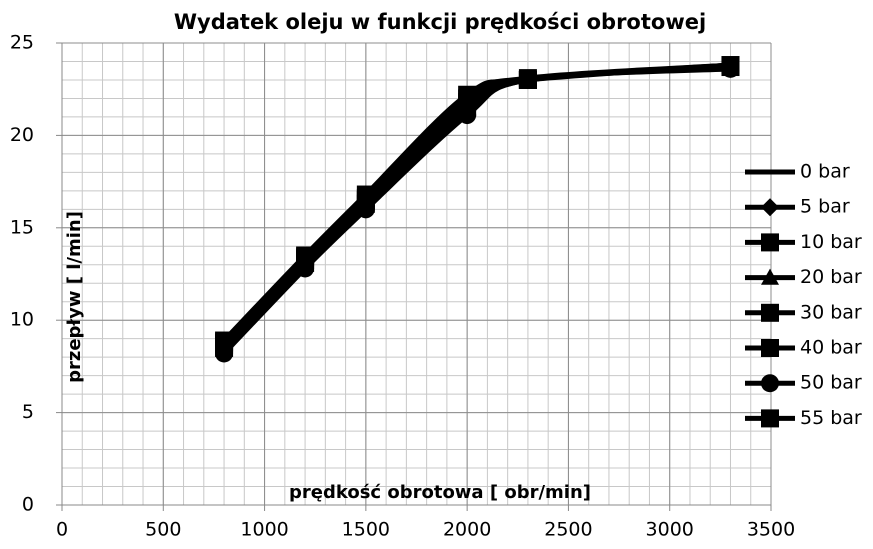 Image resolution: width=873 pixels, height=549 pixels. Describe the element at coordinates (163, 530) in the screenshot. I see `x-tick-label: 500` at that location.